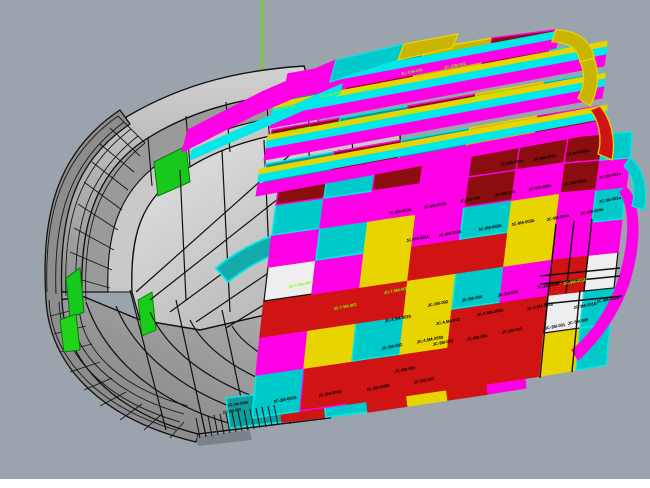 The width and height of the screenshot is (650, 488). What do you see at coordinates (583, 95) in the screenshot?
I see `aft-nose-plates` at bounding box center [583, 95].